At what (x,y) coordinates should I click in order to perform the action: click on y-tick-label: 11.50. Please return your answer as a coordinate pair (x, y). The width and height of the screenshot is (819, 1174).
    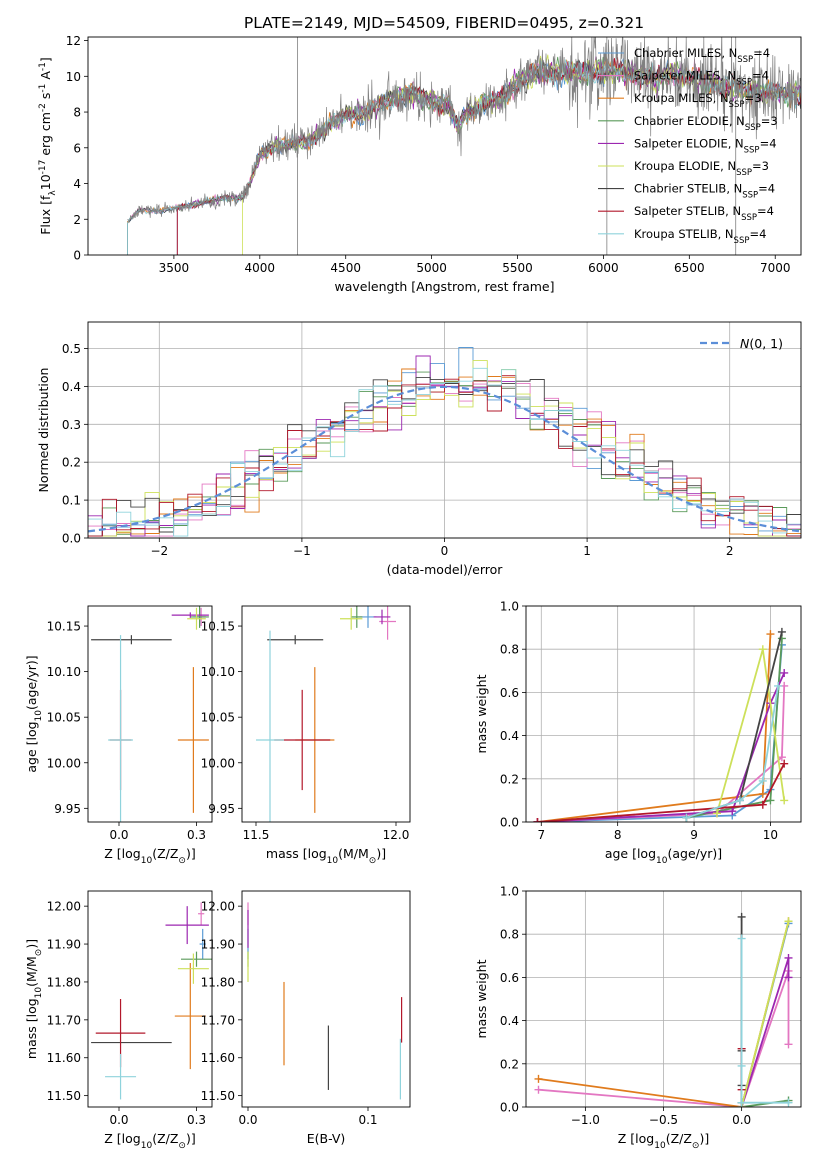
    Looking at the image, I should click on (64, 1096).